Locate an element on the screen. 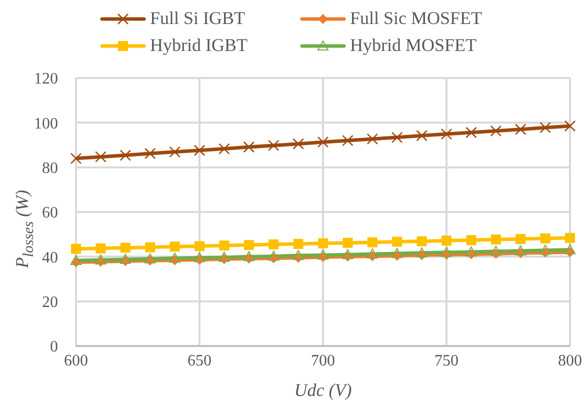 Image resolution: width=587 pixels, height=404 pixels. legend-label: Hybrid MOSFET is located at coordinates (413, 45).